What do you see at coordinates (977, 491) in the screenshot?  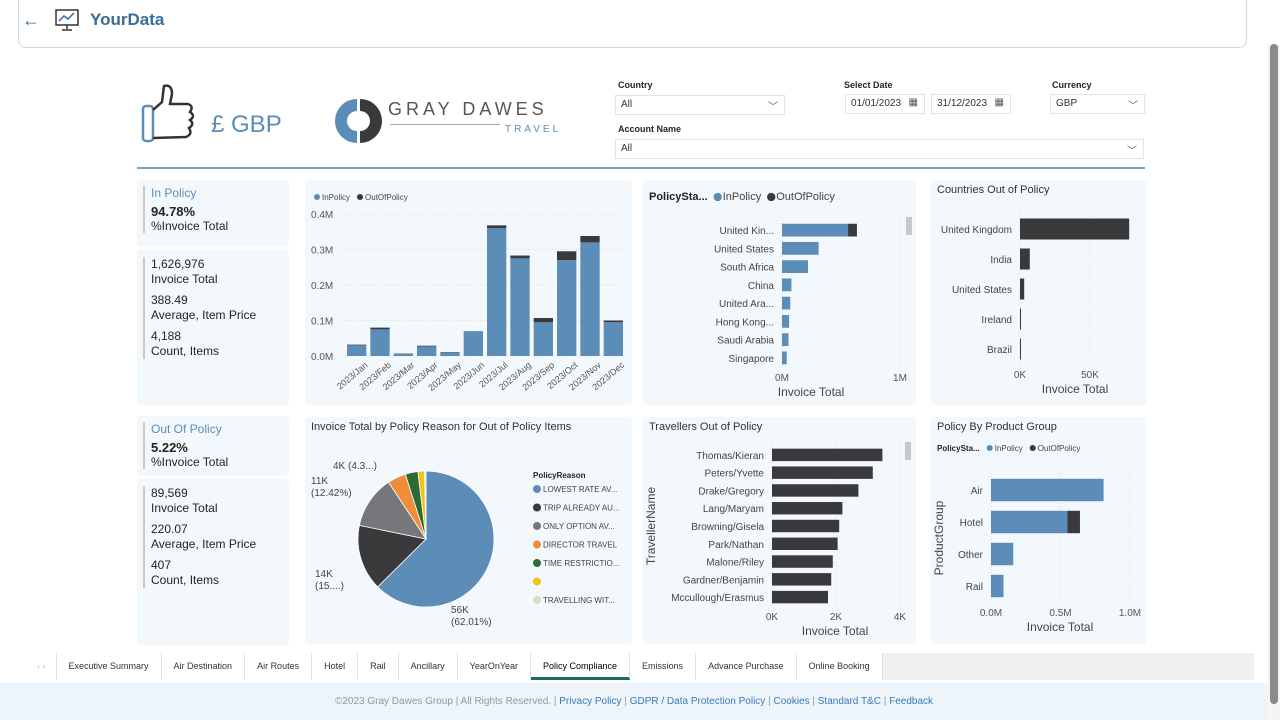 I see `y-tick-label: Air` at bounding box center [977, 491].